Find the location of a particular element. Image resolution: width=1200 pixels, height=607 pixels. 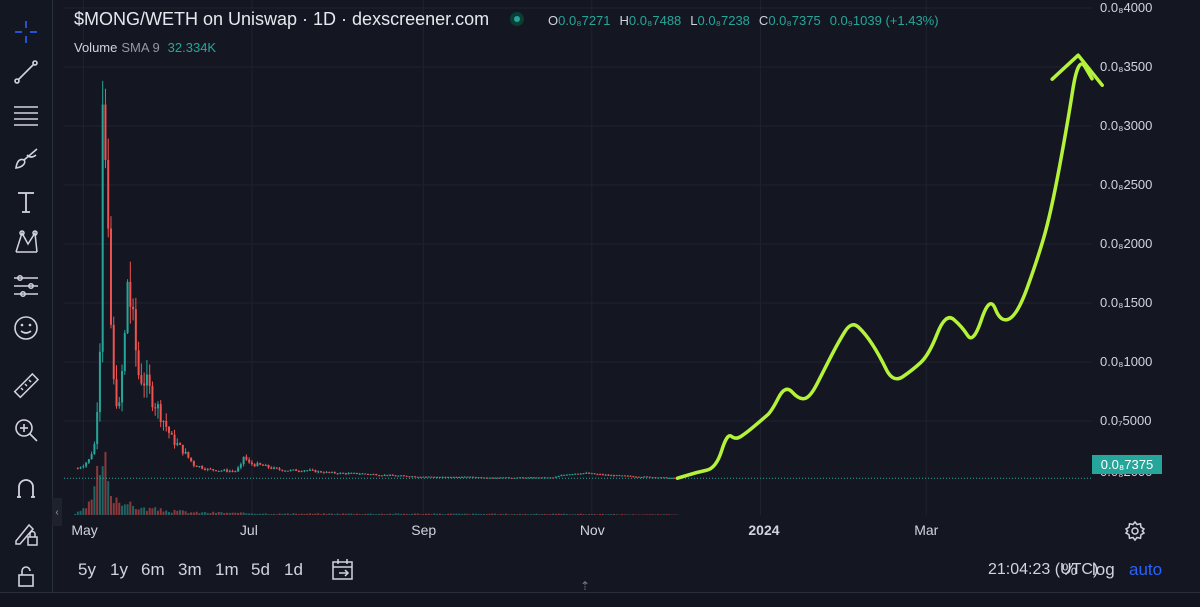

gear-icon is located at coordinates (1135, 531).